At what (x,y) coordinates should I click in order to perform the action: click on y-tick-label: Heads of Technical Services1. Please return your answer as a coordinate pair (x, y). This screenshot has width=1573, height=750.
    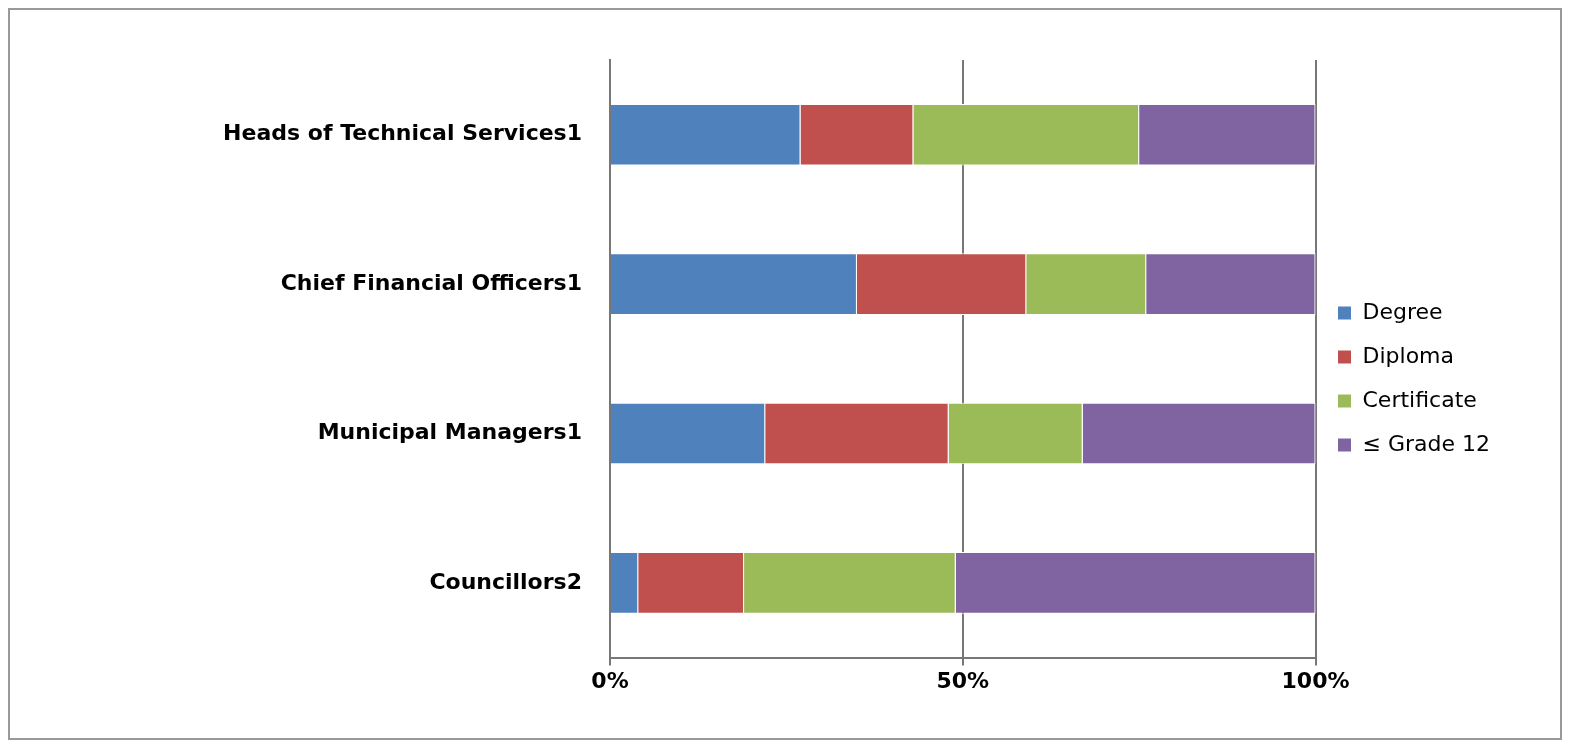
    Looking at the image, I should click on (402, 133).